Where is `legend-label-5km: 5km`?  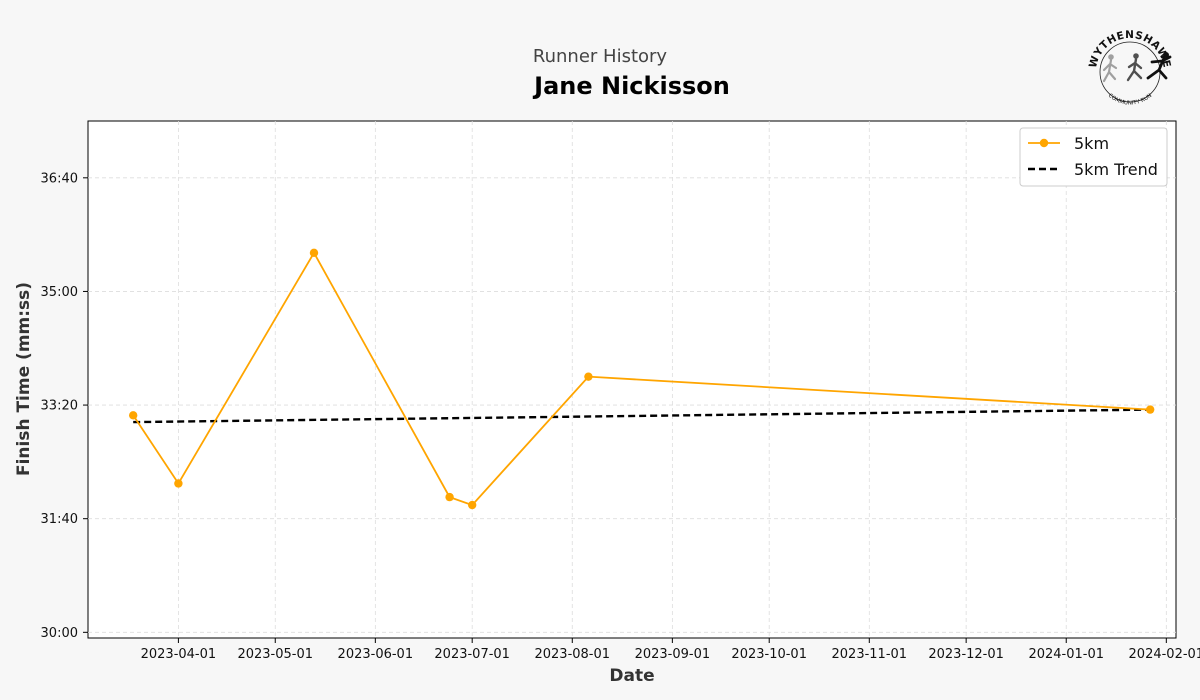 legend-label-5km: 5km is located at coordinates (1091, 143).